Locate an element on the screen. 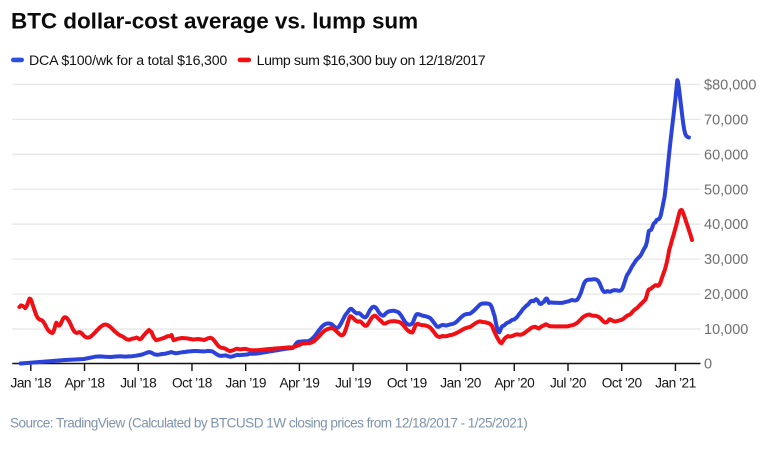 The width and height of the screenshot is (764, 453). svg-text: 30,000 is located at coordinates (726, 260).